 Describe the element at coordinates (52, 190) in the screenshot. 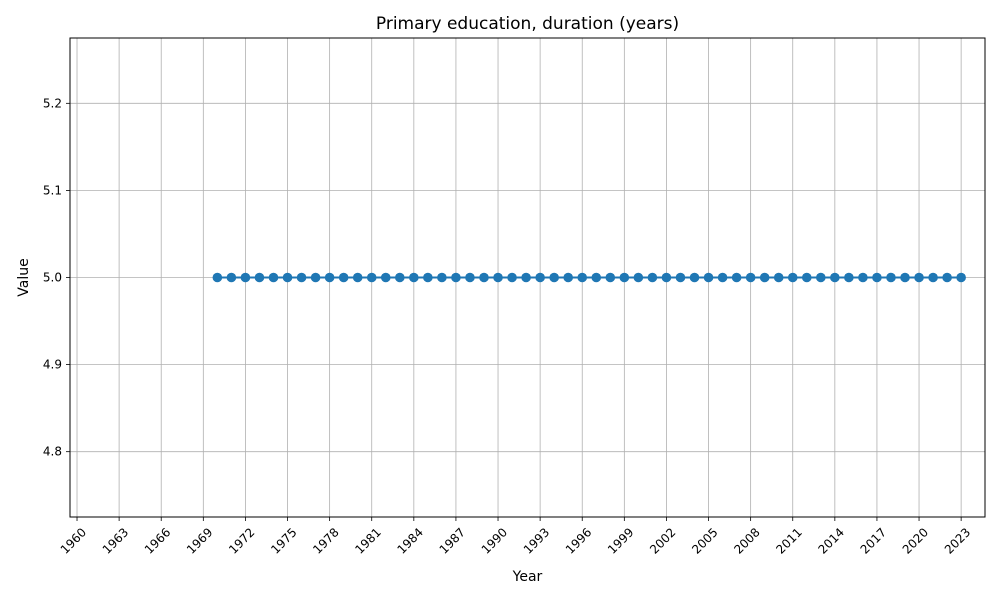

I see `y-tick-label: 5.1` at that location.